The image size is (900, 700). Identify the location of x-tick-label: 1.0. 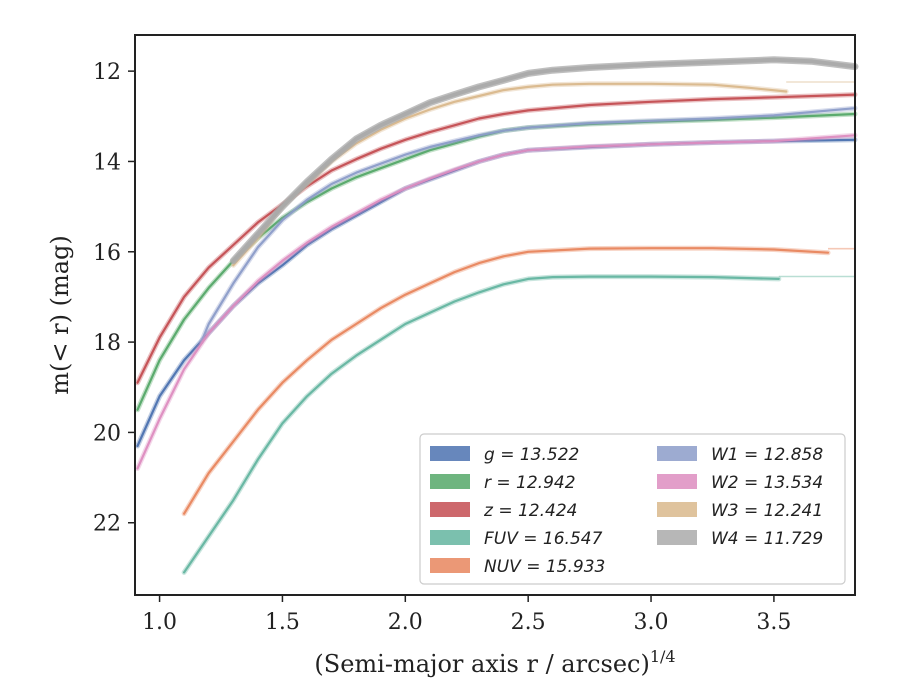
(159, 622).